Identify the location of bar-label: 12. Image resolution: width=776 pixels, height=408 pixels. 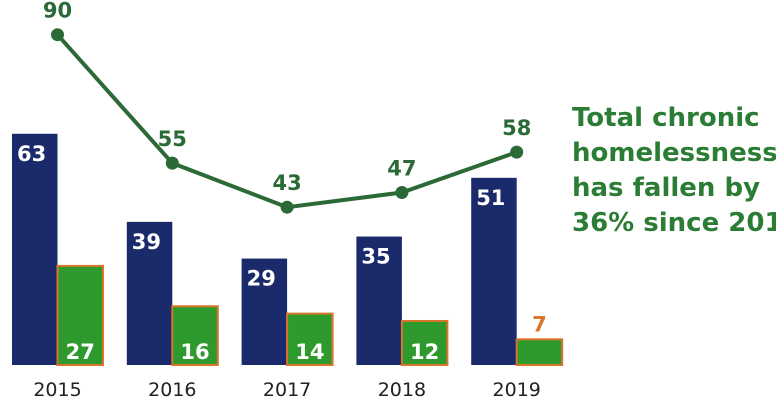
(424, 352).